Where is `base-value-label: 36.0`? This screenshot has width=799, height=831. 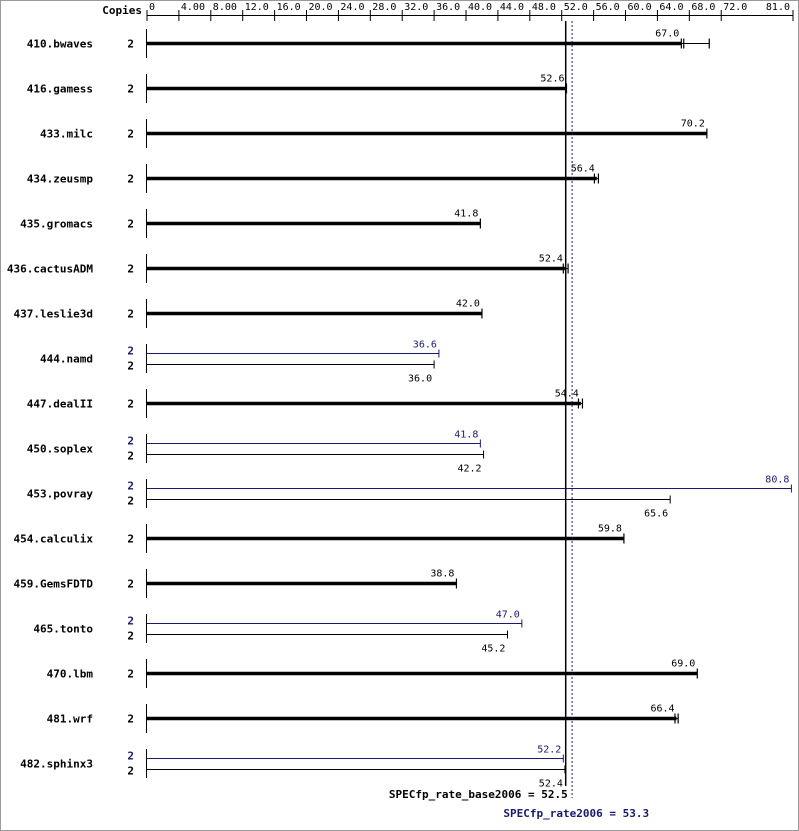 base-value-label: 36.0 is located at coordinates (420, 379).